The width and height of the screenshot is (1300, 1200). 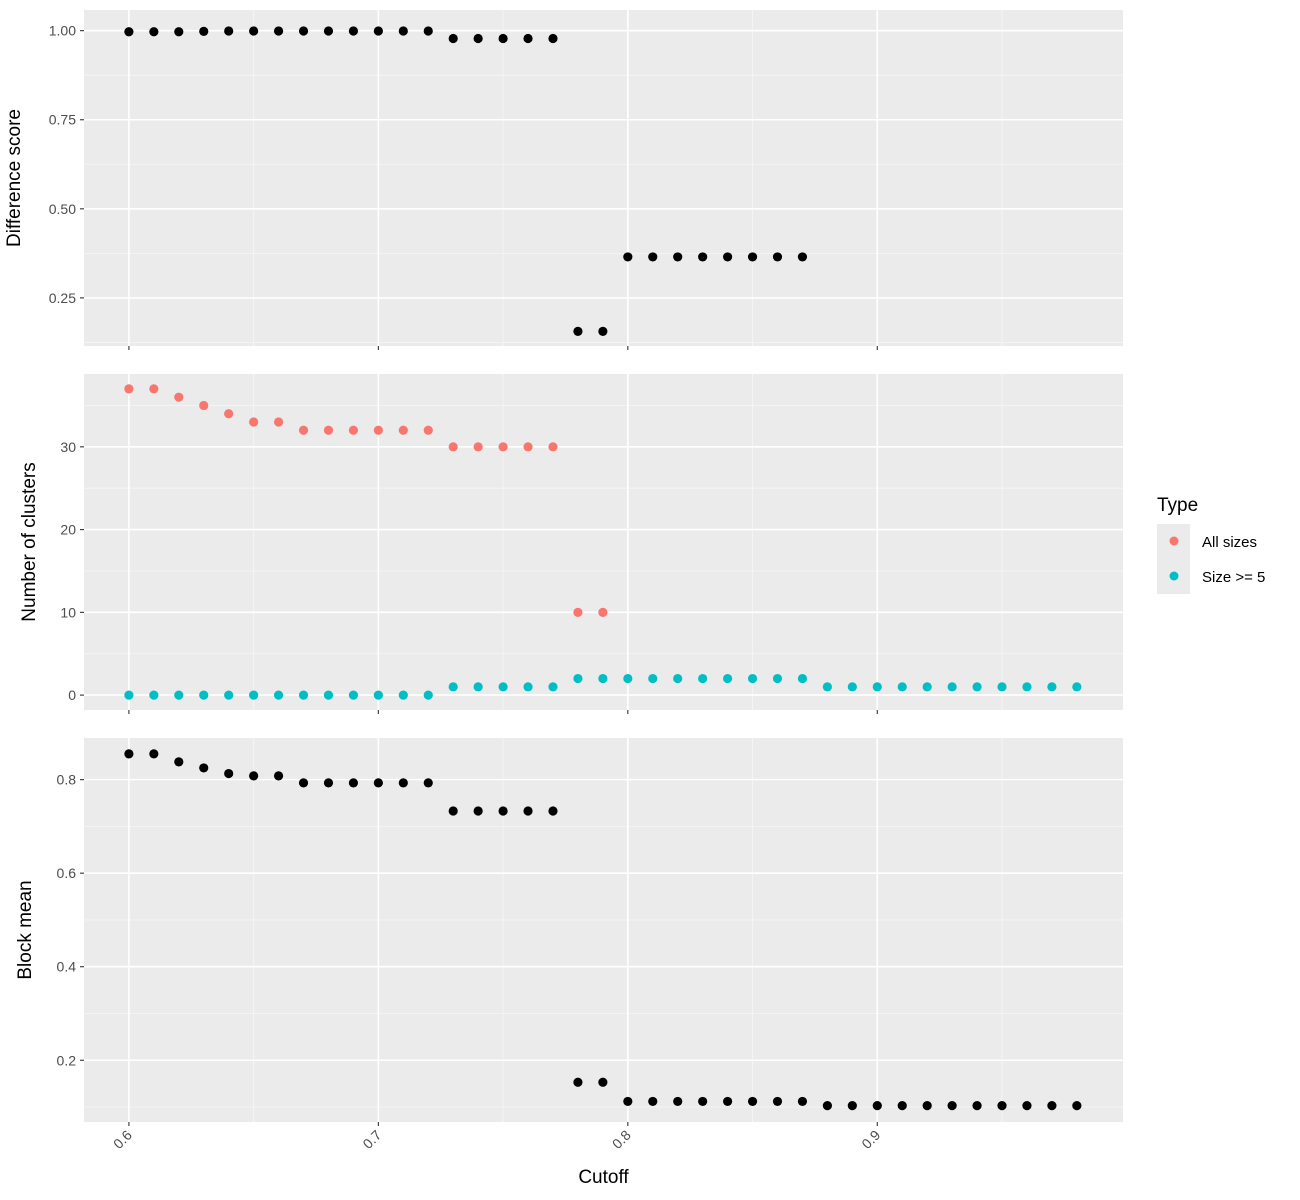 What do you see at coordinates (62, 209) in the screenshot?
I see `y-tick-label: 0.50` at bounding box center [62, 209].